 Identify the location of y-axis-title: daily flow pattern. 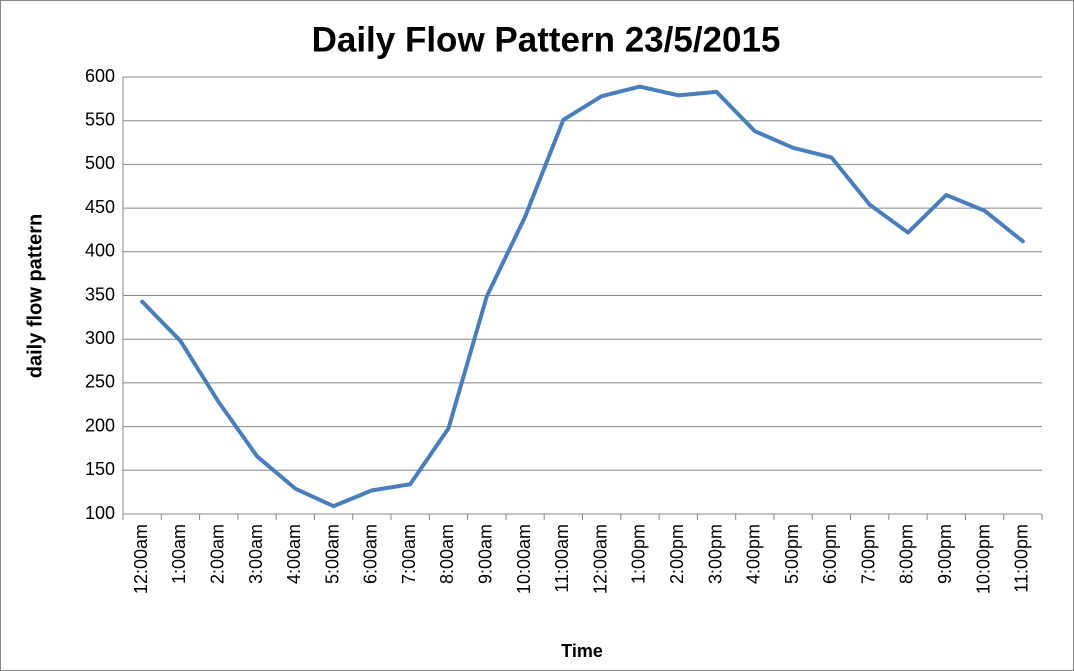
(35, 296).